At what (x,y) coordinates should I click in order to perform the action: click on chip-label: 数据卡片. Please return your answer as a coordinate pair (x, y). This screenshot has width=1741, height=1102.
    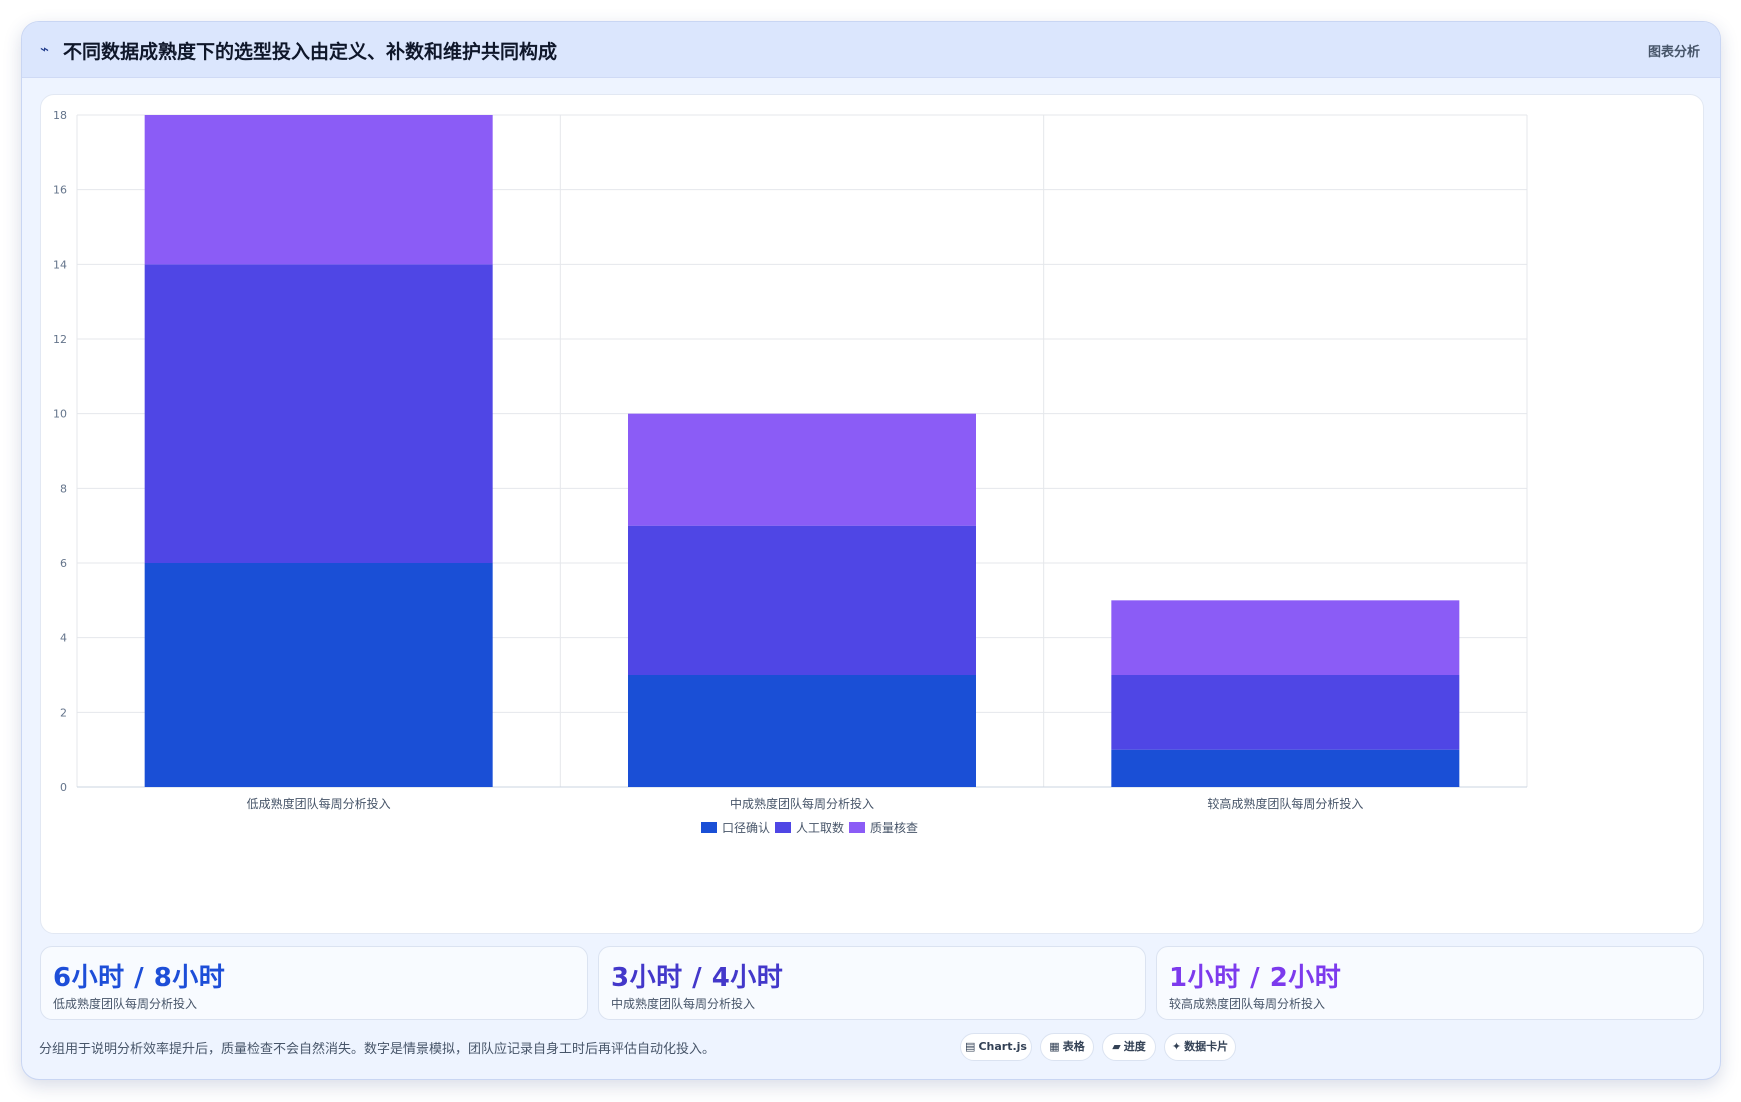
    Looking at the image, I should click on (1206, 1046).